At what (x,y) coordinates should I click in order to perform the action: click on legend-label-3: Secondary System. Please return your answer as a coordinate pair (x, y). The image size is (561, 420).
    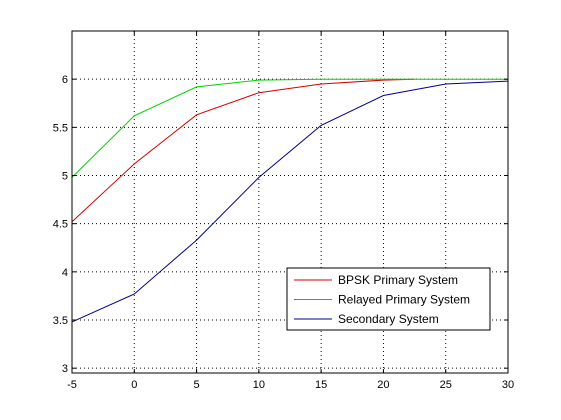
    Looking at the image, I should click on (388, 319).